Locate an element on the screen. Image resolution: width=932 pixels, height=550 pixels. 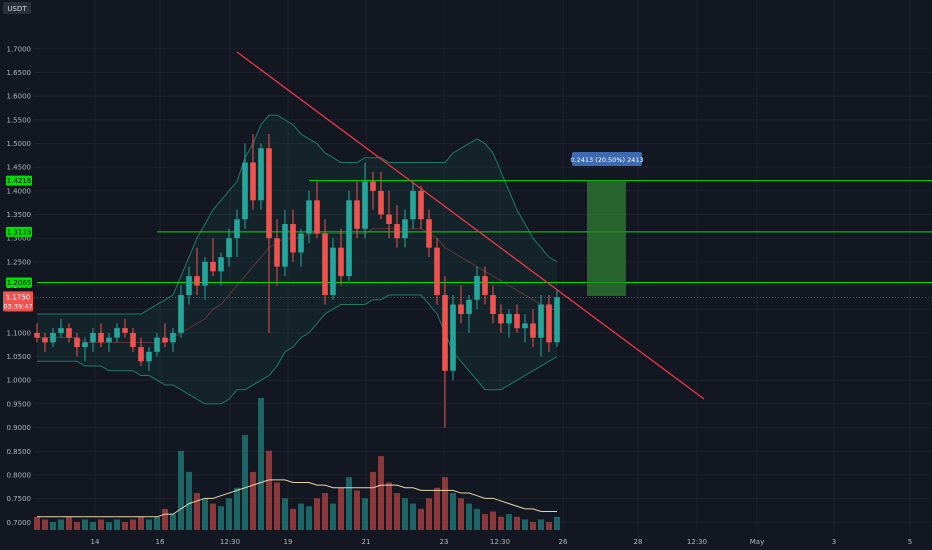
current-price-badge: 1.1750 03:39:47 is located at coordinates (18, 301).